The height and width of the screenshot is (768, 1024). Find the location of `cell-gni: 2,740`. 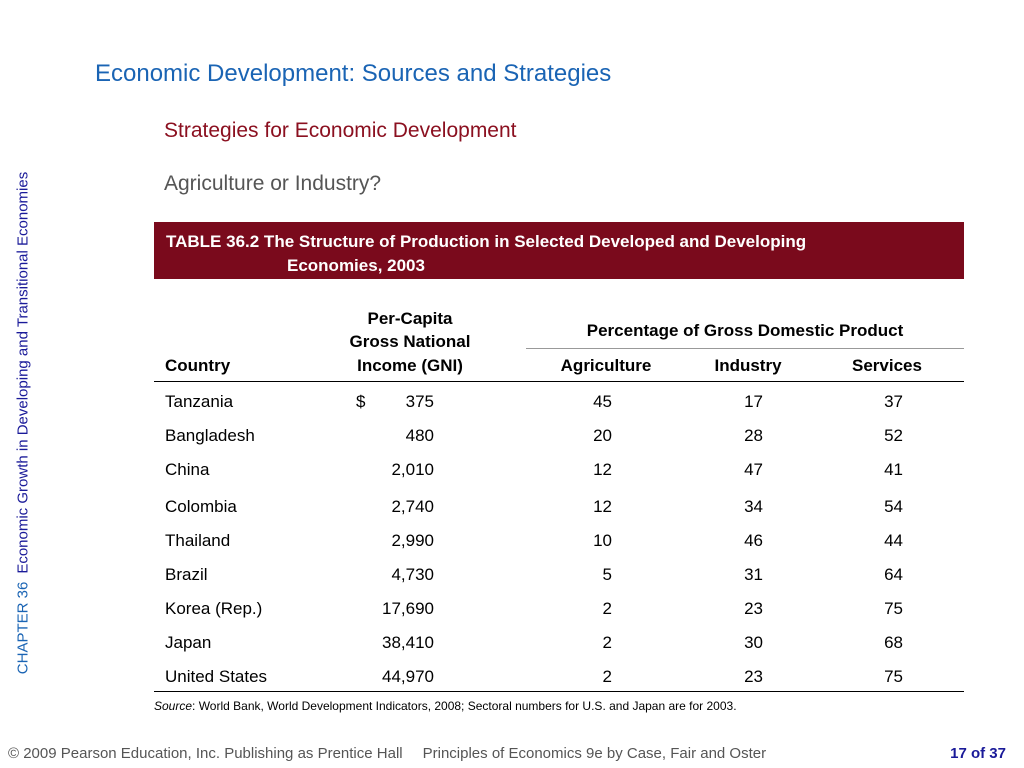

cell-gni: 2,740 is located at coordinates (412, 506).